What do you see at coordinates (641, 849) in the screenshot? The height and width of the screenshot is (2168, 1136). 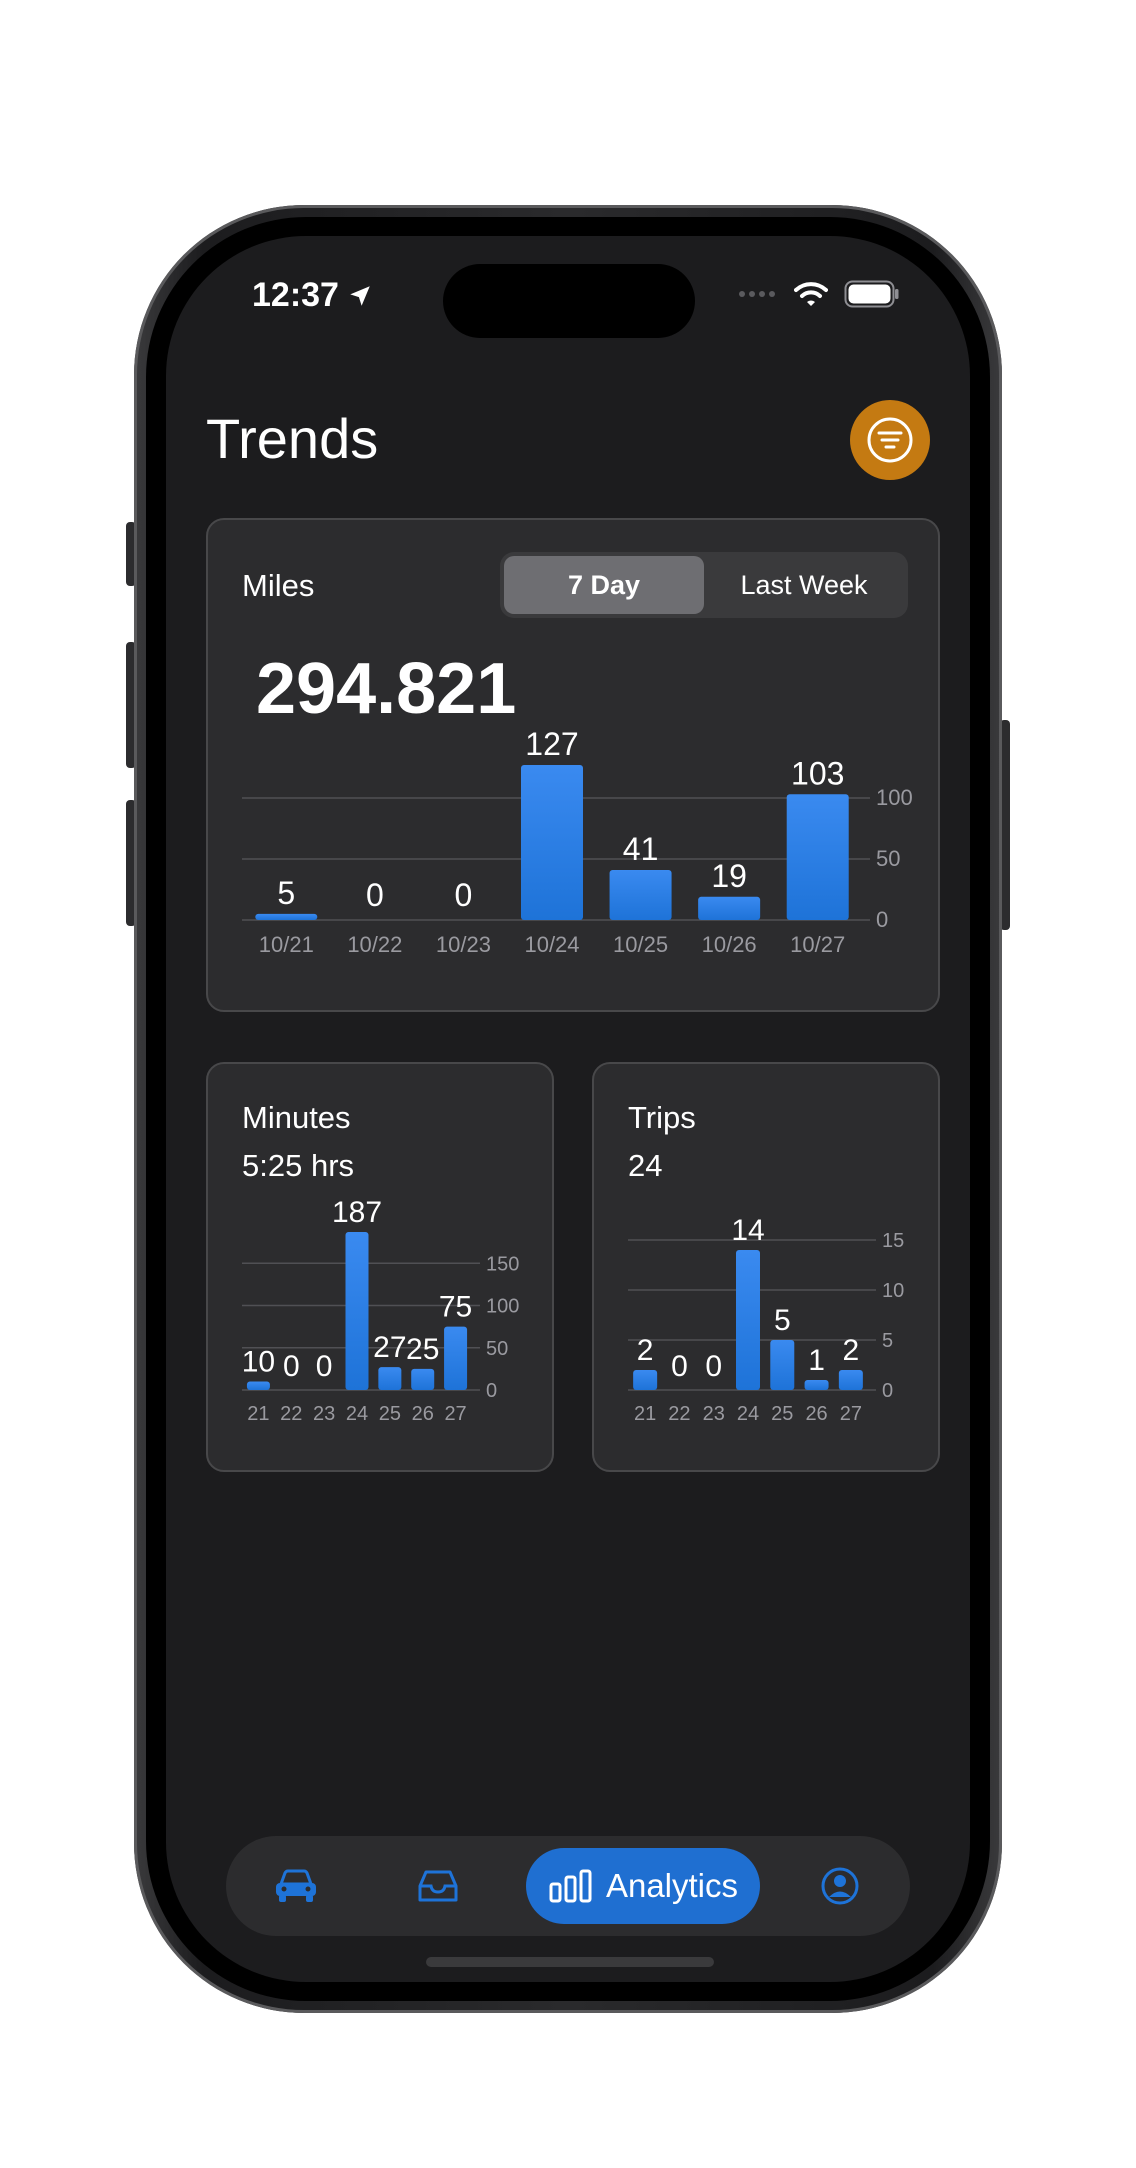 I see `bar-data-label: 41` at bounding box center [641, 849].